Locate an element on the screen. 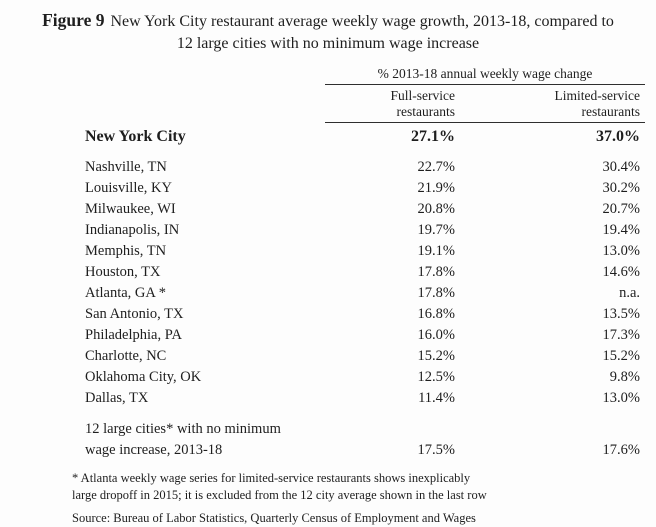  table-row: Louisville, KY 21.9% 30.2% is located at coordinates (365, 188).